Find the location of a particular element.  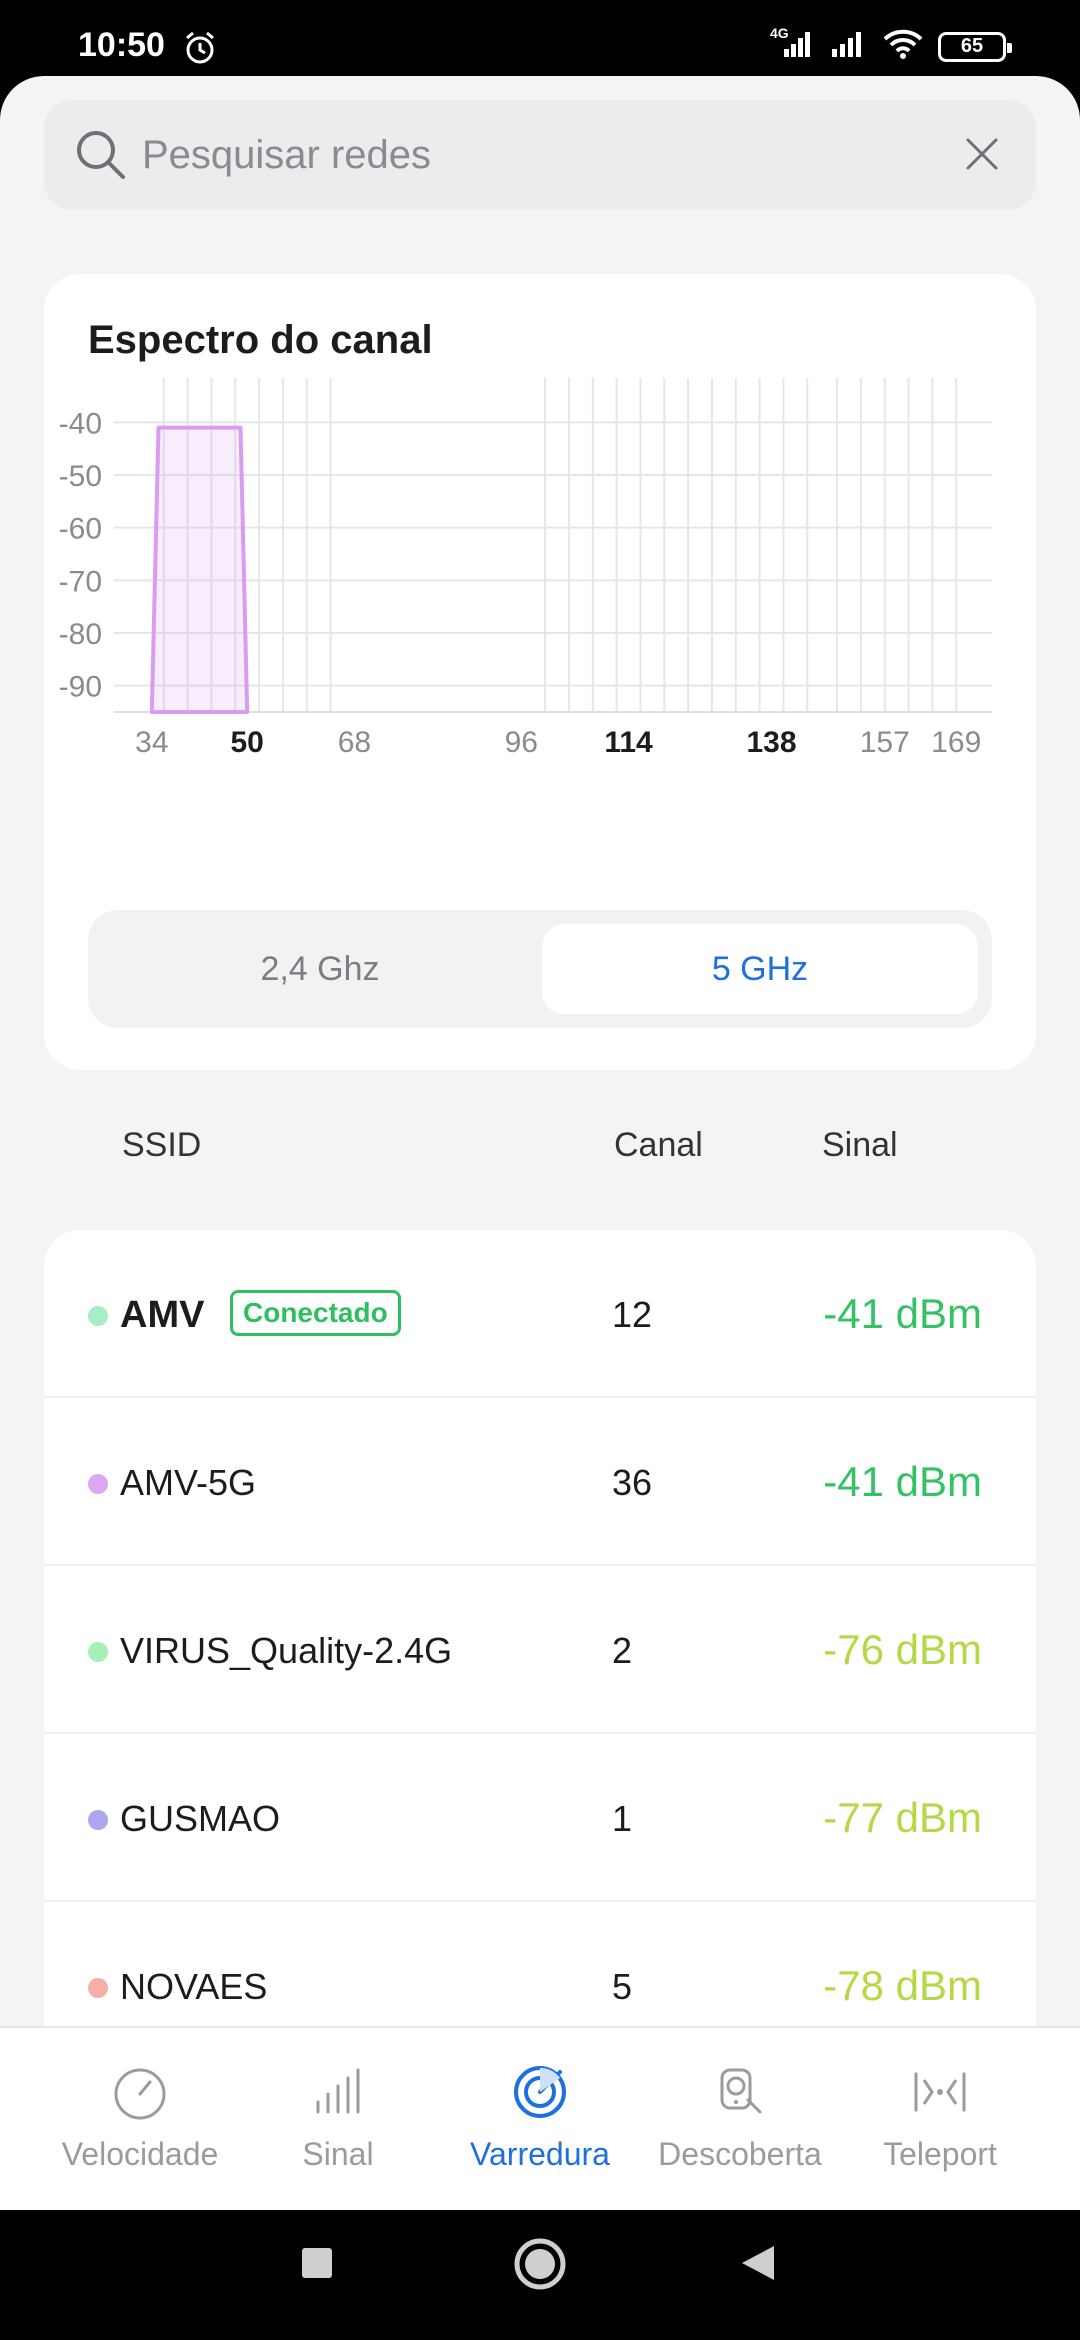

nav-item-descoberta: Descoberta is located at coordinates (740, 2120).